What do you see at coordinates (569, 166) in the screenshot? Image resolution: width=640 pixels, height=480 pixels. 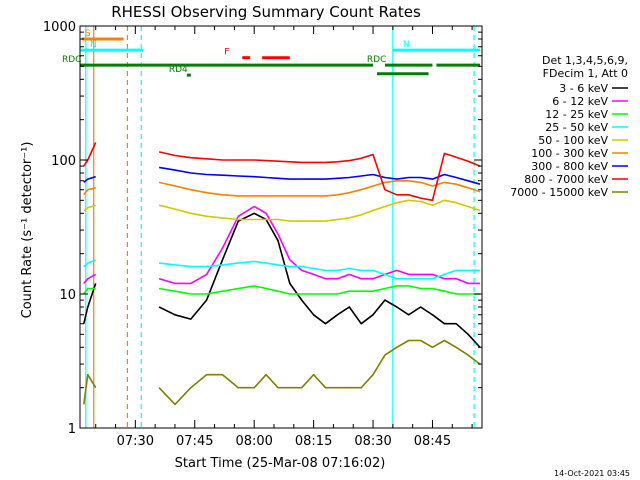 I see `legend-label-7: 300 - 800 keV` at bounding box center [569, 166].